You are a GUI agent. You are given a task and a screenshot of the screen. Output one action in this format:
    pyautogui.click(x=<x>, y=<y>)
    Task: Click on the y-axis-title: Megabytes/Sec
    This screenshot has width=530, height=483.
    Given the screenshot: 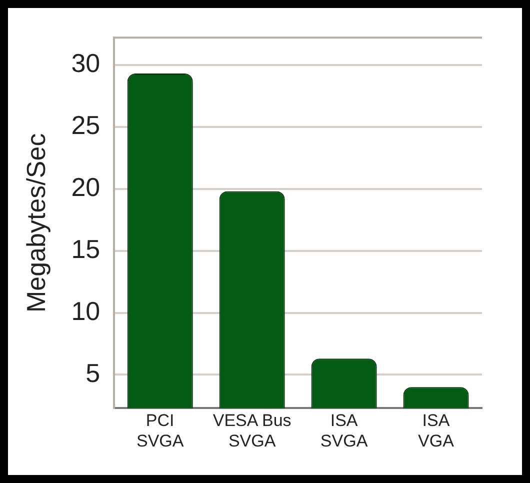 What is the action you would take?
    pyautogui.click(x=35, y=223)
    